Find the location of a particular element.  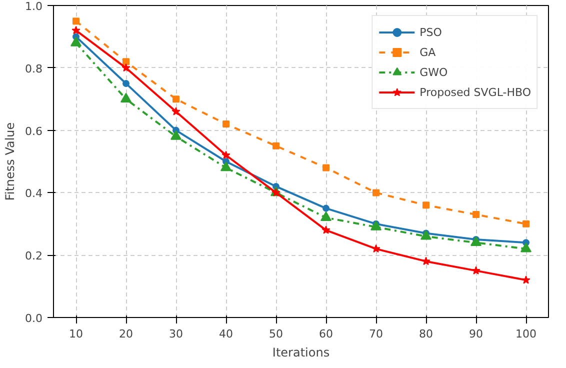

y-tick-label: 0.8 is located at coordinates (34, 69).